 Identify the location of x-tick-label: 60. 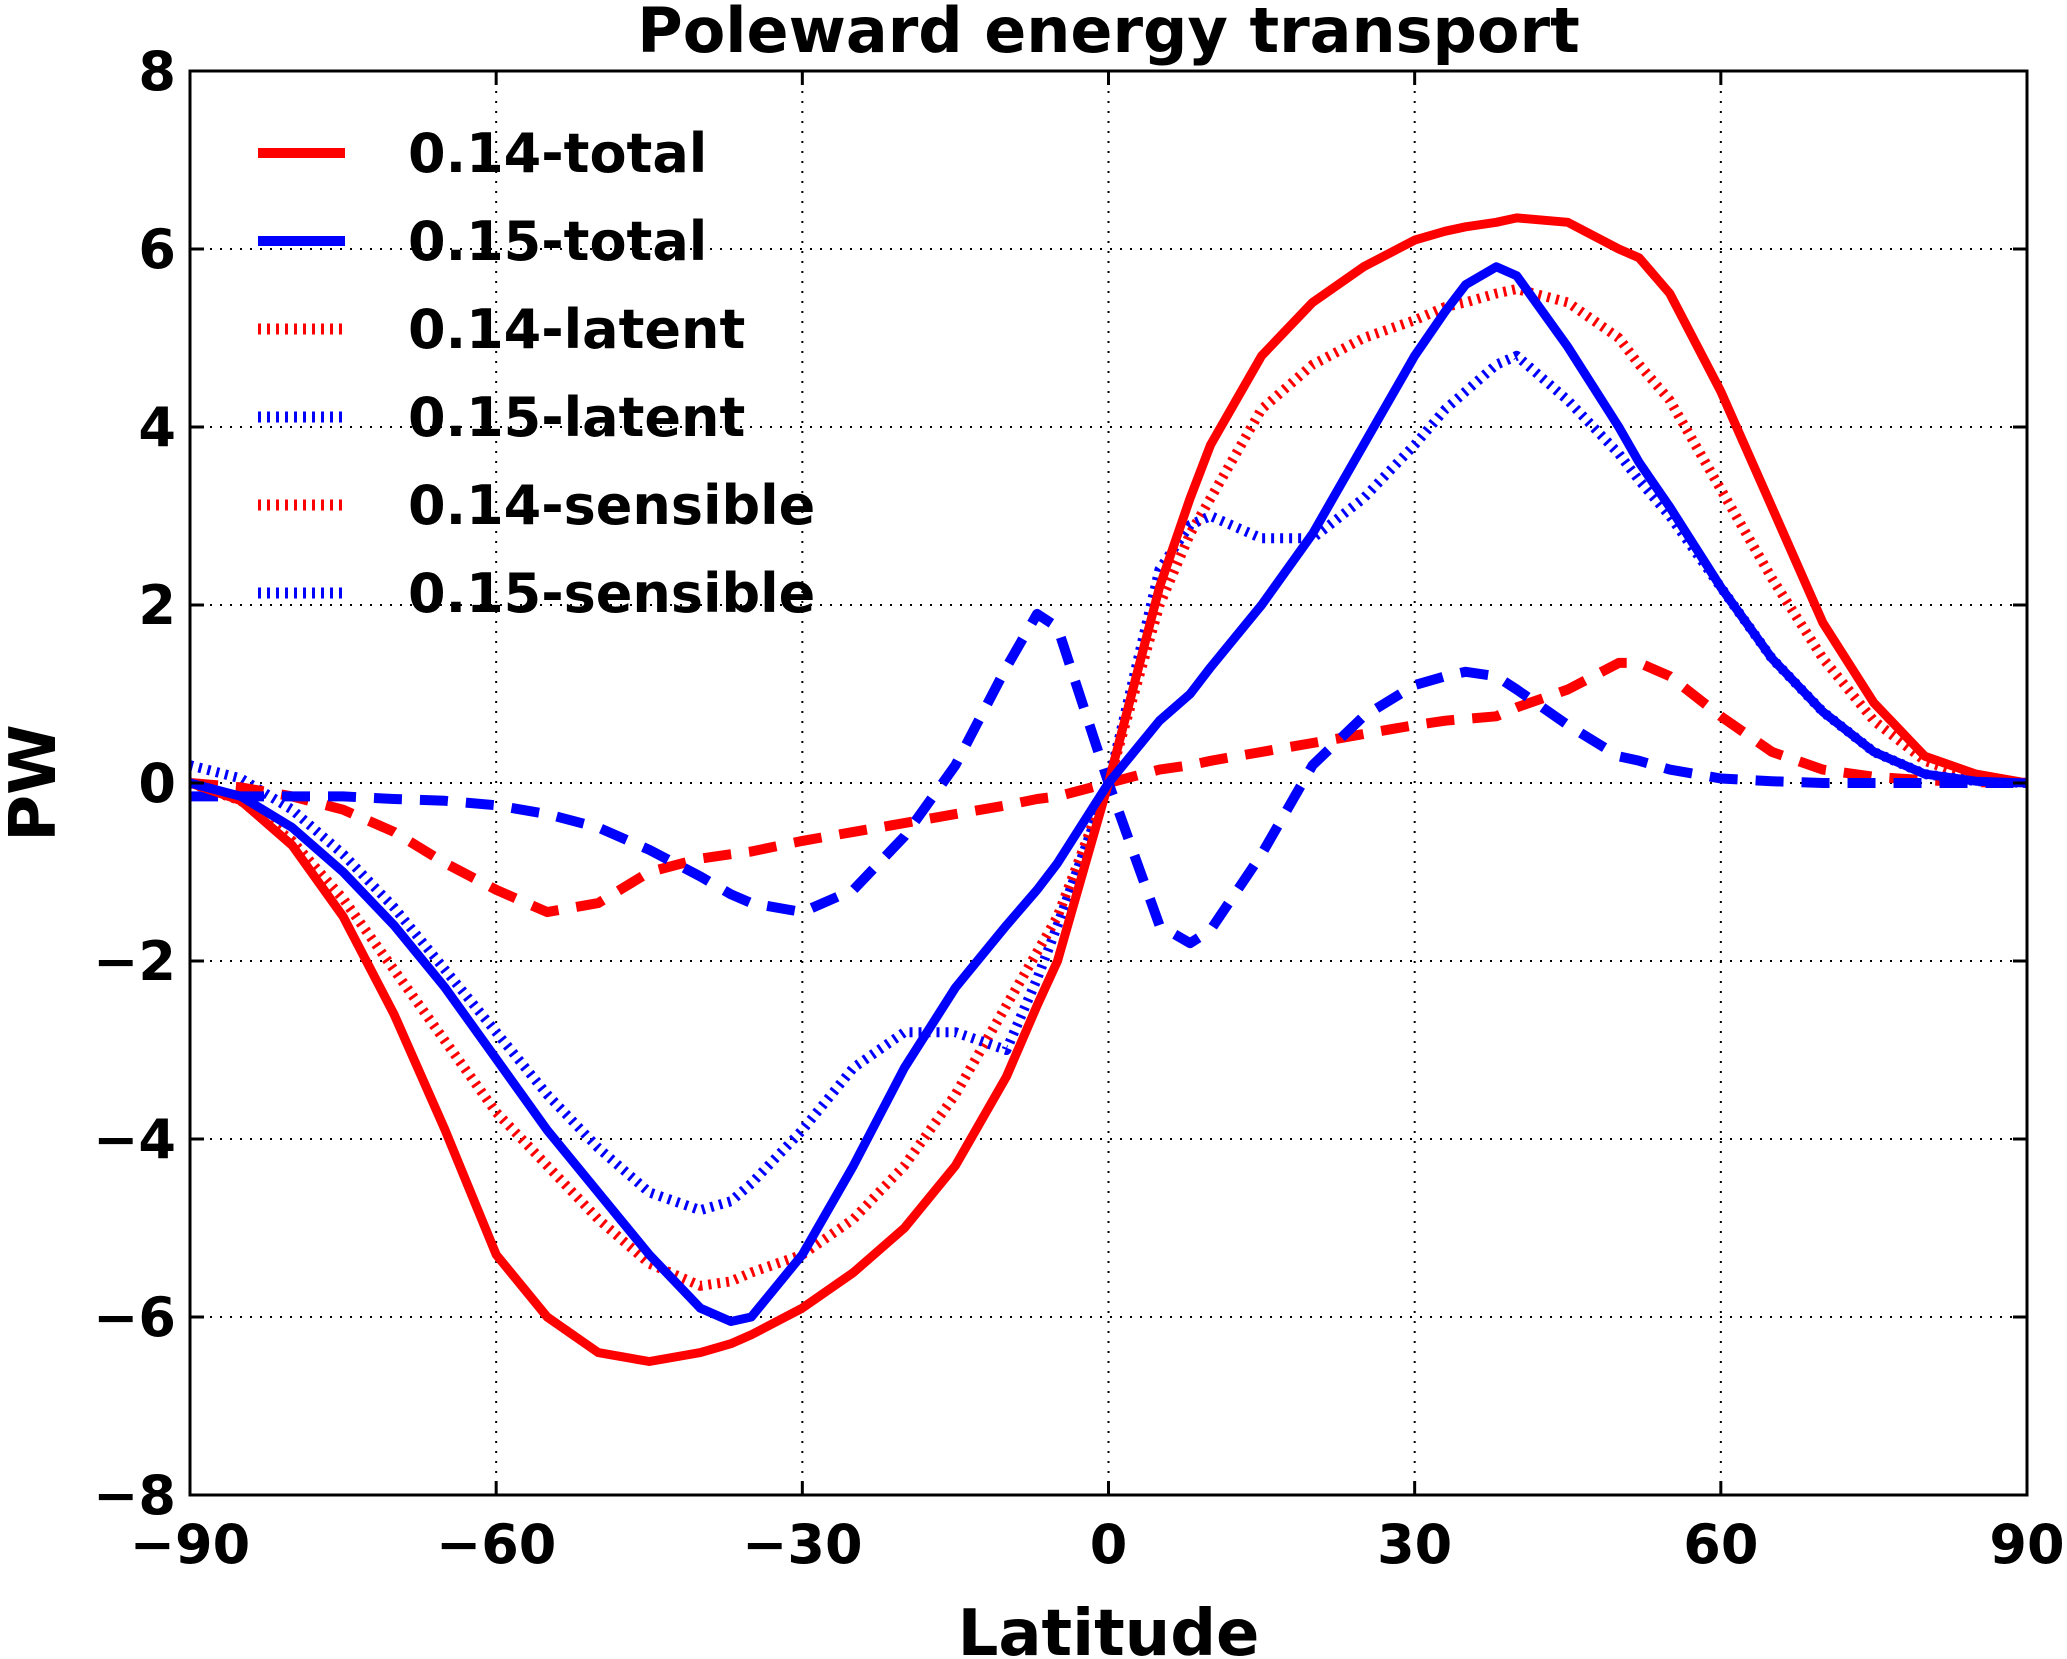
(1720, 1544).